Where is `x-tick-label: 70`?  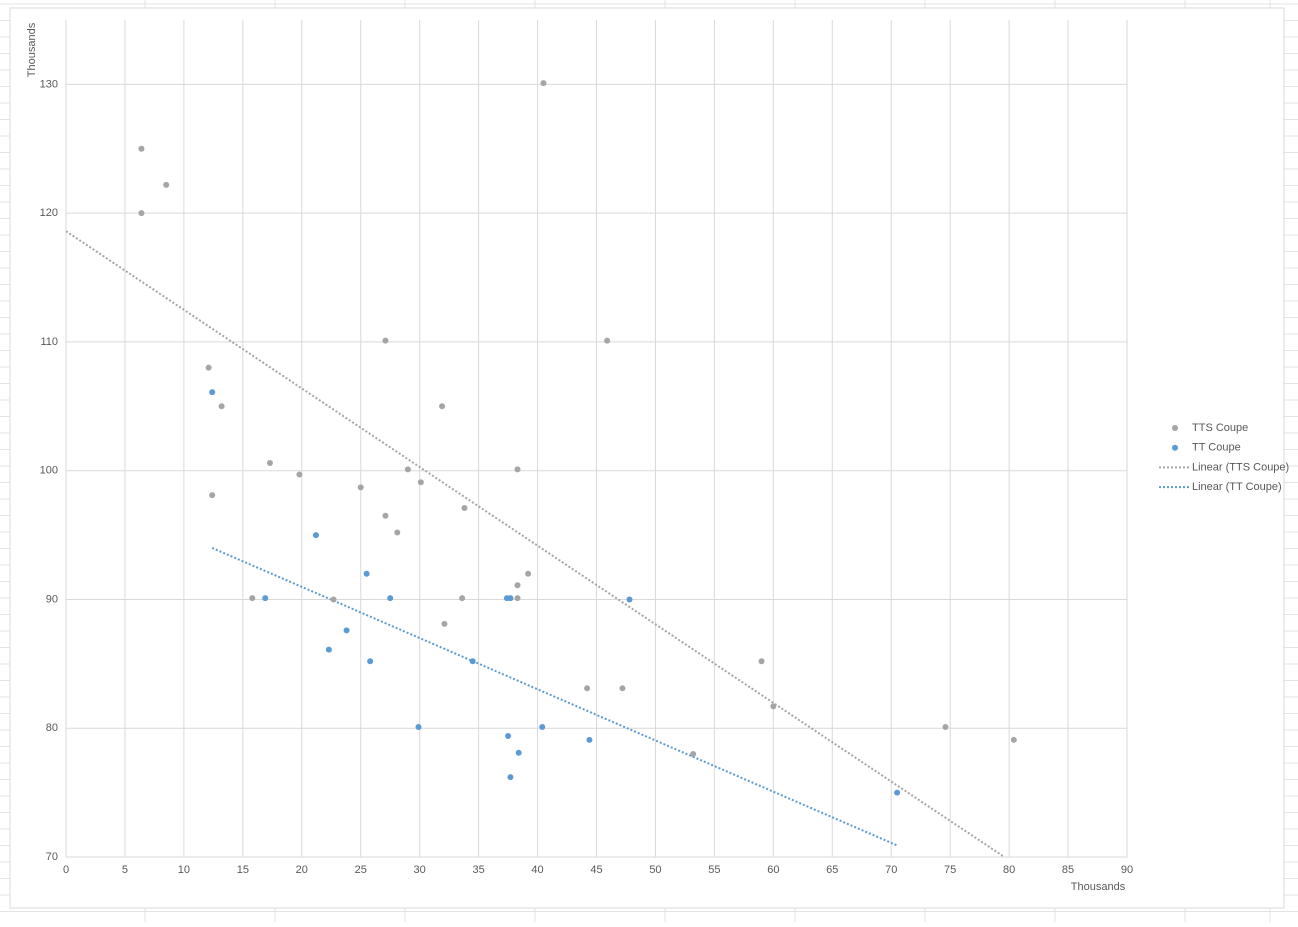 x-tick-label: 70 is located at coordinates (891, 870).